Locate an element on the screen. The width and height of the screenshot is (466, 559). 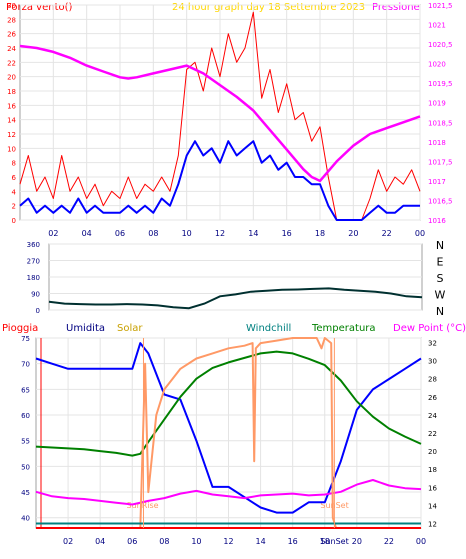
wind-x-tick-label: 04 is located at coordinates (87, 233).